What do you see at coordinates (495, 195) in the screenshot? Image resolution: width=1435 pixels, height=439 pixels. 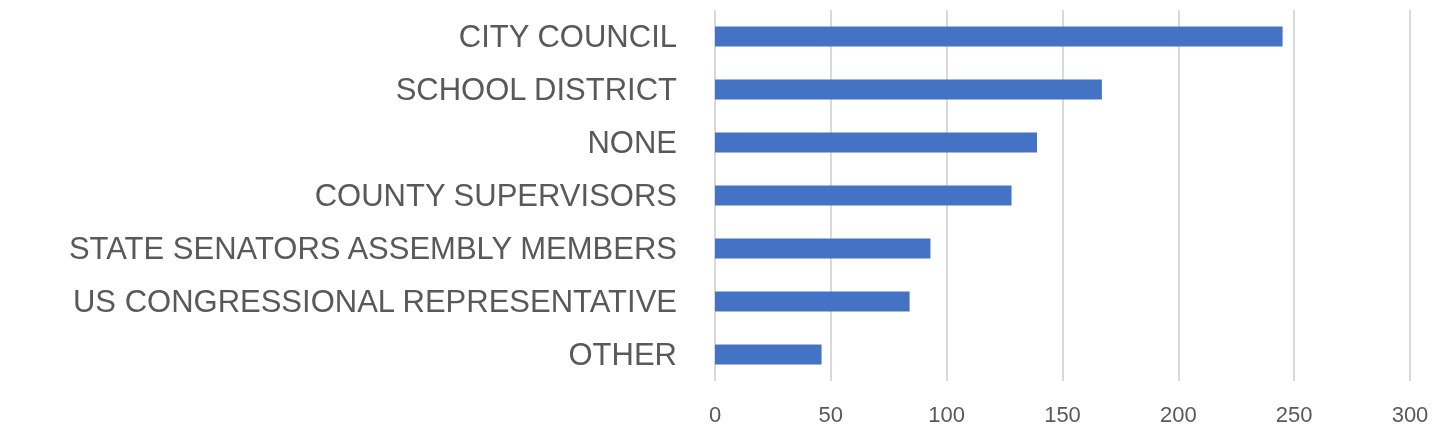 I see `y-tick-label: COUNTY SUPERVISORS` at bounding box center [495, 195].